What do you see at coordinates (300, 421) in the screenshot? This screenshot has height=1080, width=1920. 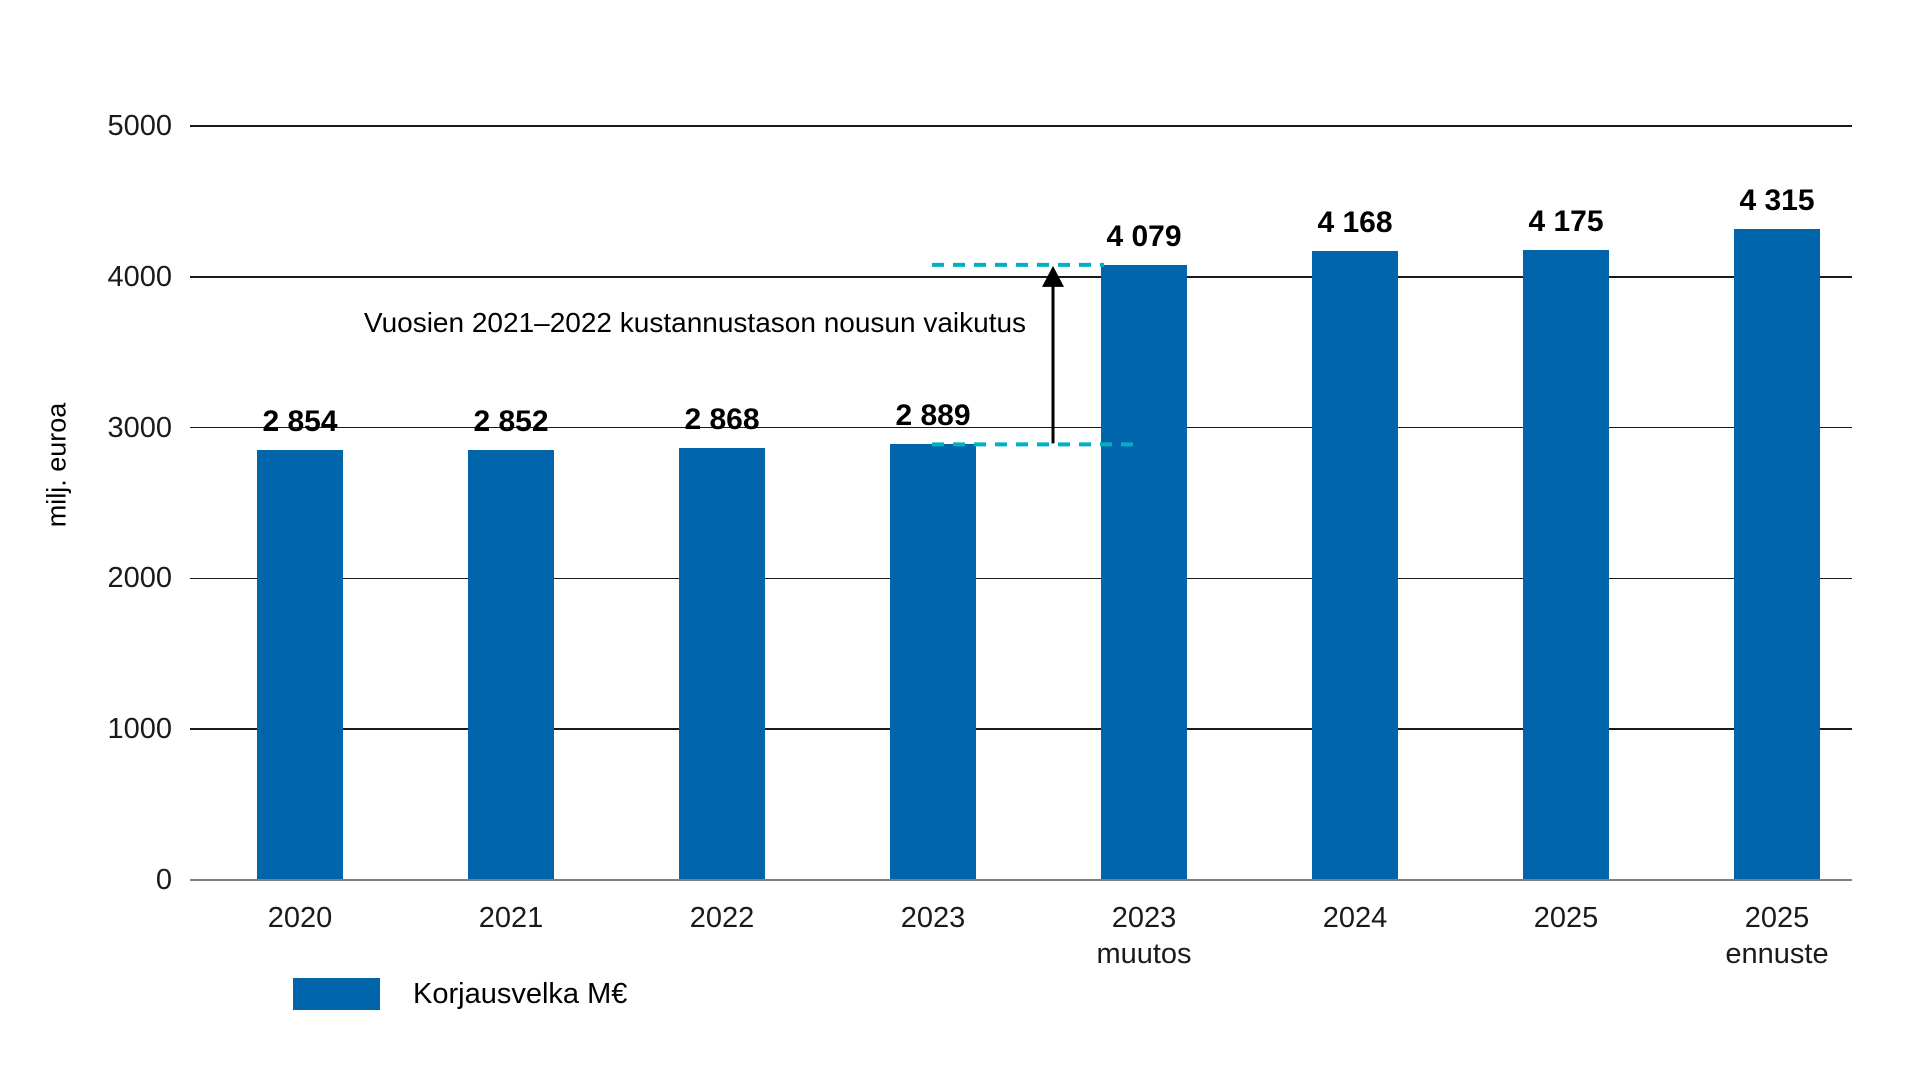 I see `bar-value-label: 2 854` at bounding box center [300, 421].